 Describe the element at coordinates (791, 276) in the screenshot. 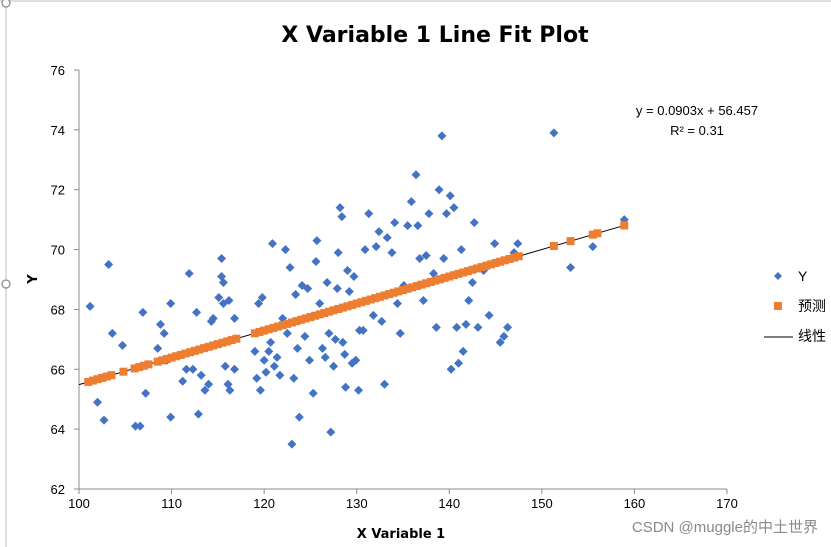

I see `legend-item-y: Y` at that location.